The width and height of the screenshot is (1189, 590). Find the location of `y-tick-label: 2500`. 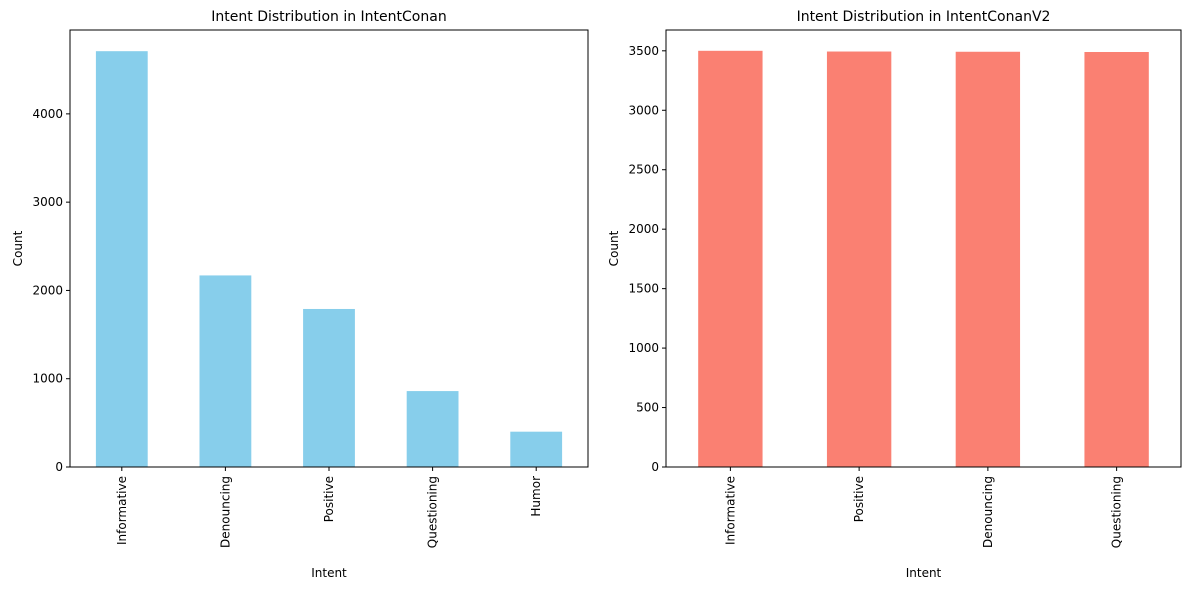

y-tick-label: 2500 is located at coordinates (643, 170).